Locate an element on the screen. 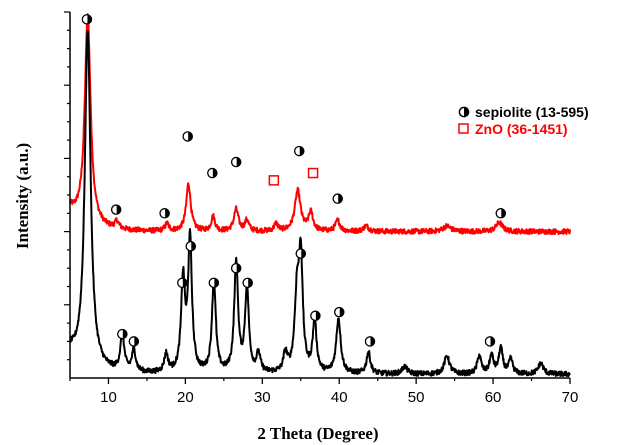 Image resolution: width=621 pixels, height=445 pixels. legend-zno-marker is located at coordinates (463, 128).